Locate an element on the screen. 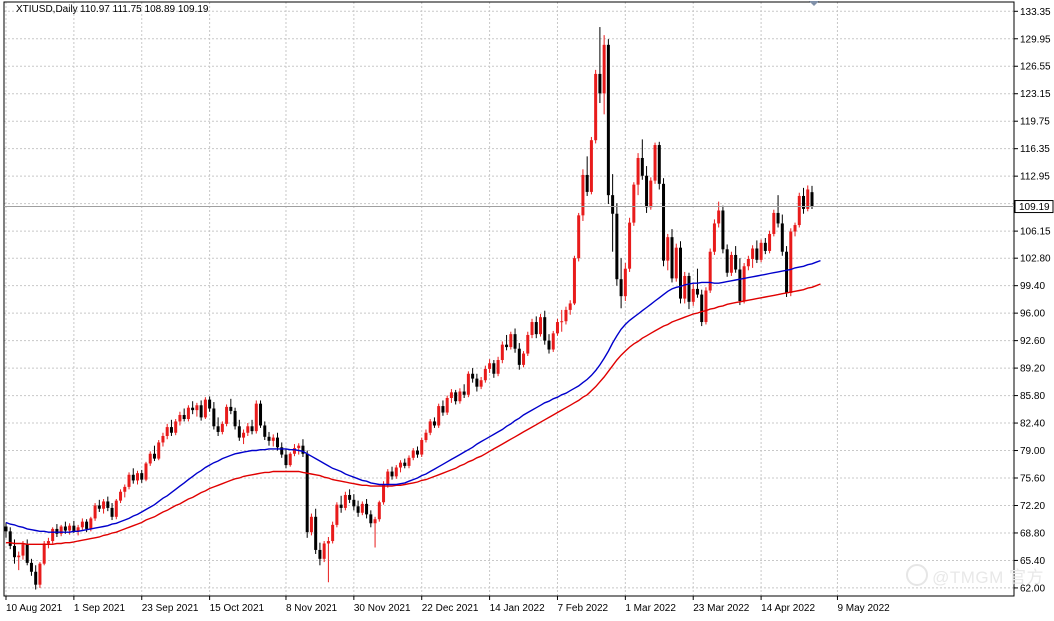 The width and height of the screenshot is (1054, 621). y-tick-label: 96.00 is located at coordinates (1032, 314).